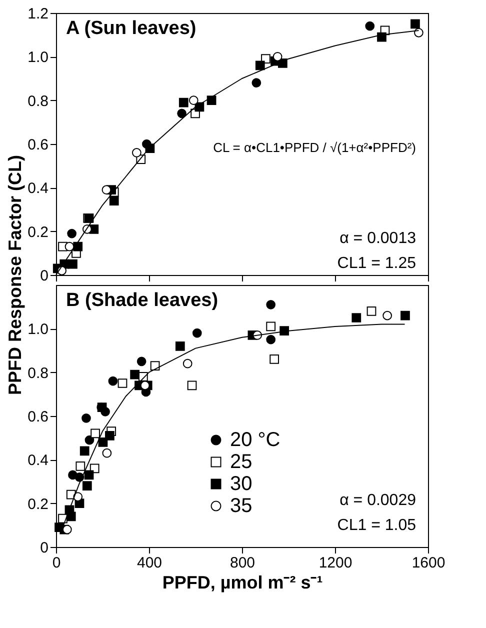 The width and height of the screenshot is (486, 628). What do you see at coordinates (241, 506) in the screenshot?
I see `legend-label: 35` at bounding box center [241, 506].